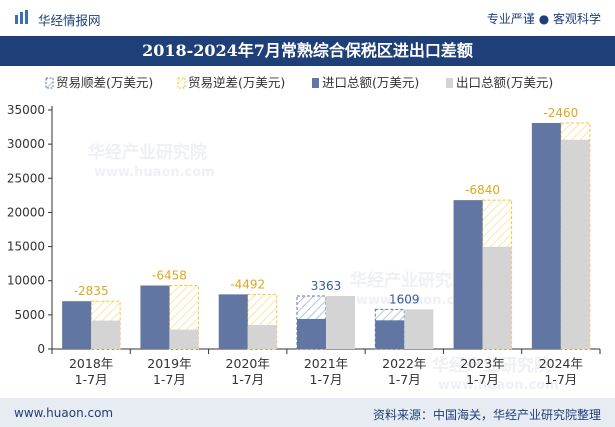 The width and height of the screenshot is (615, 427). Describe the element at coordinates (29, 315) in the screenshot. I see `y-tick-label: 5000` at that location.